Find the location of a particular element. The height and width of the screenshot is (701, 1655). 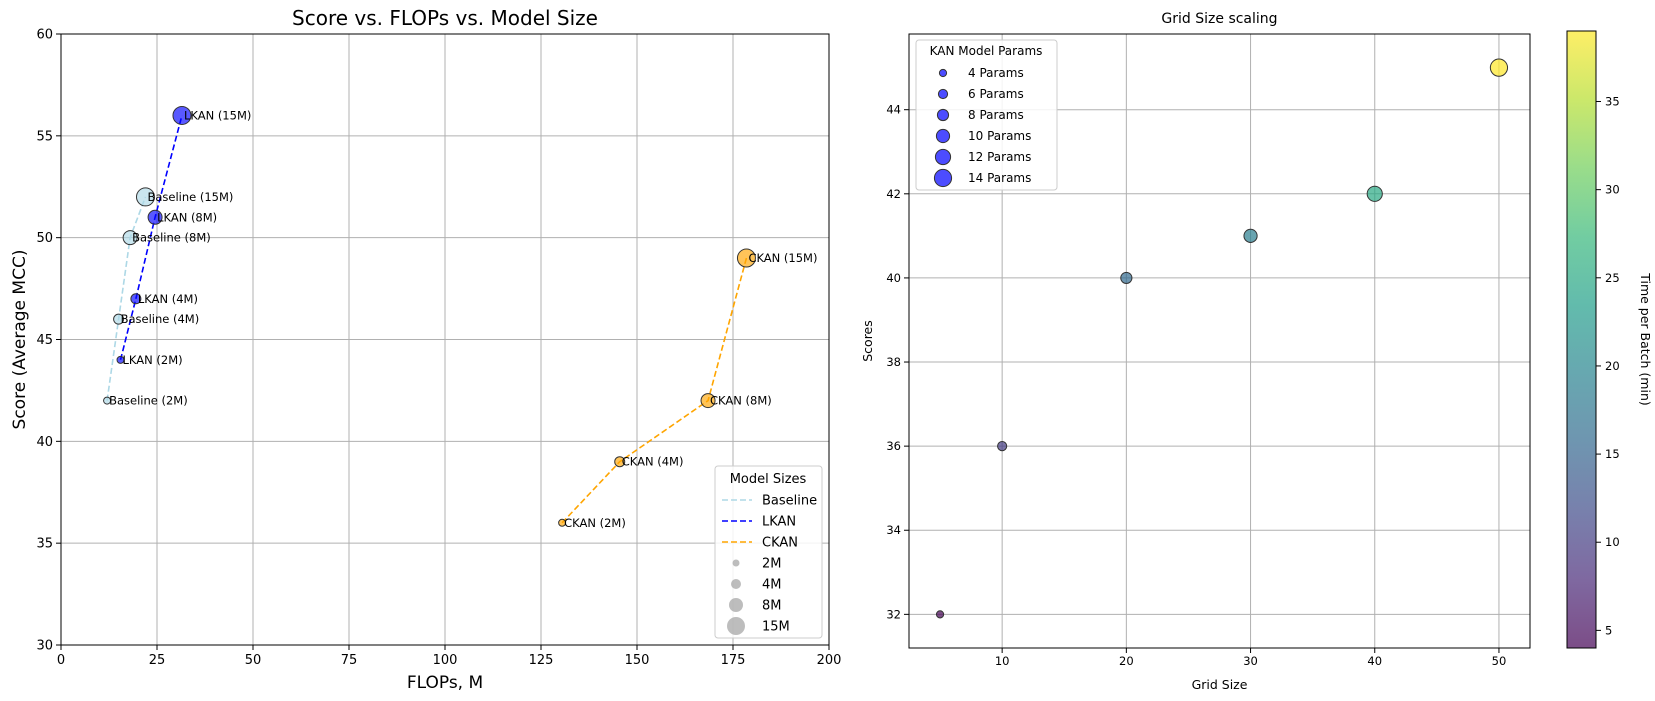

x-tick-label: 20 is located at coordinates (1126, 661).